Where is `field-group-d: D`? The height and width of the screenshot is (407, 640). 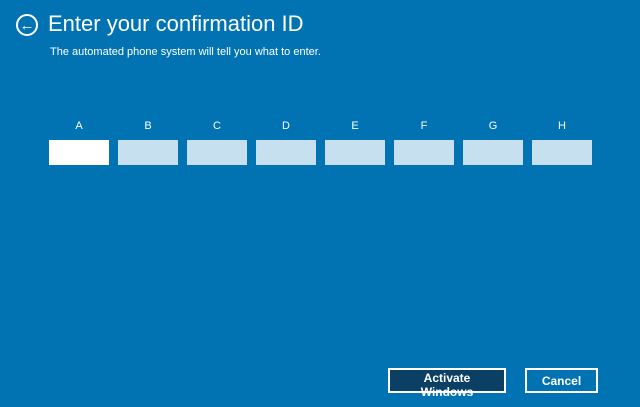 field-group-d: D is located at coordinates (286, 142).